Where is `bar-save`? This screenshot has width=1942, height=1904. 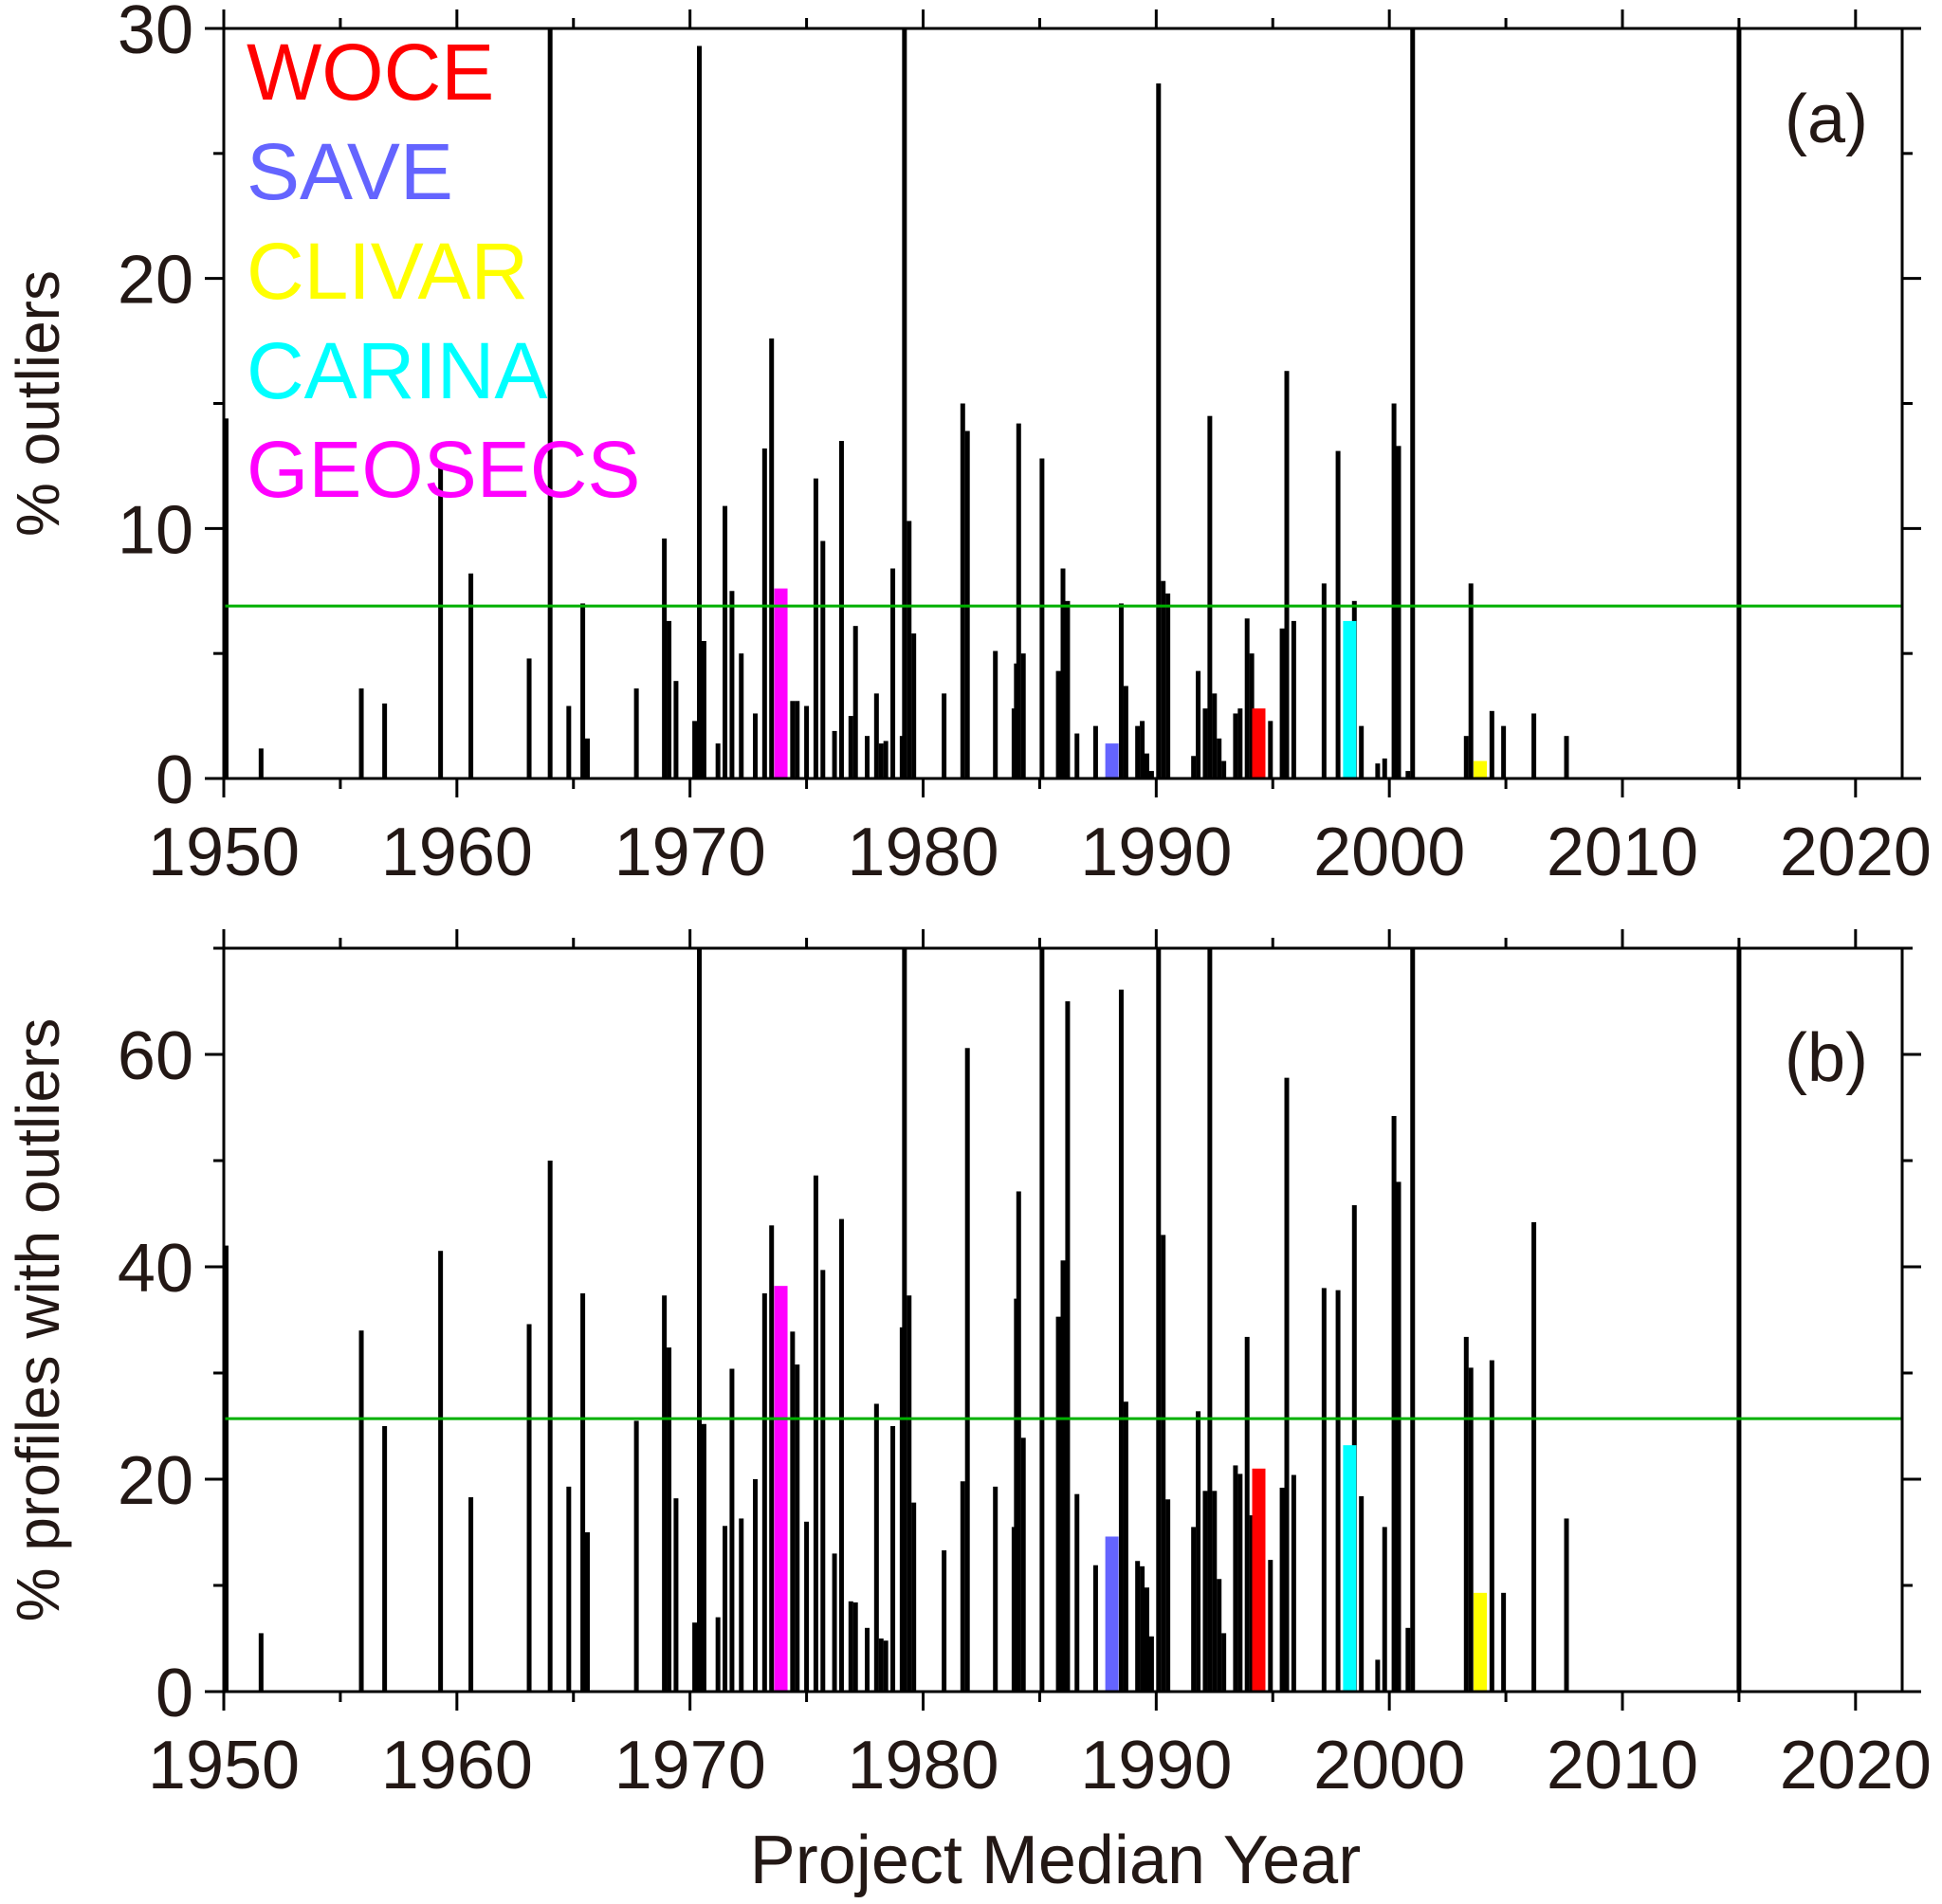
bar-save is located at coordinates (1112, 761).